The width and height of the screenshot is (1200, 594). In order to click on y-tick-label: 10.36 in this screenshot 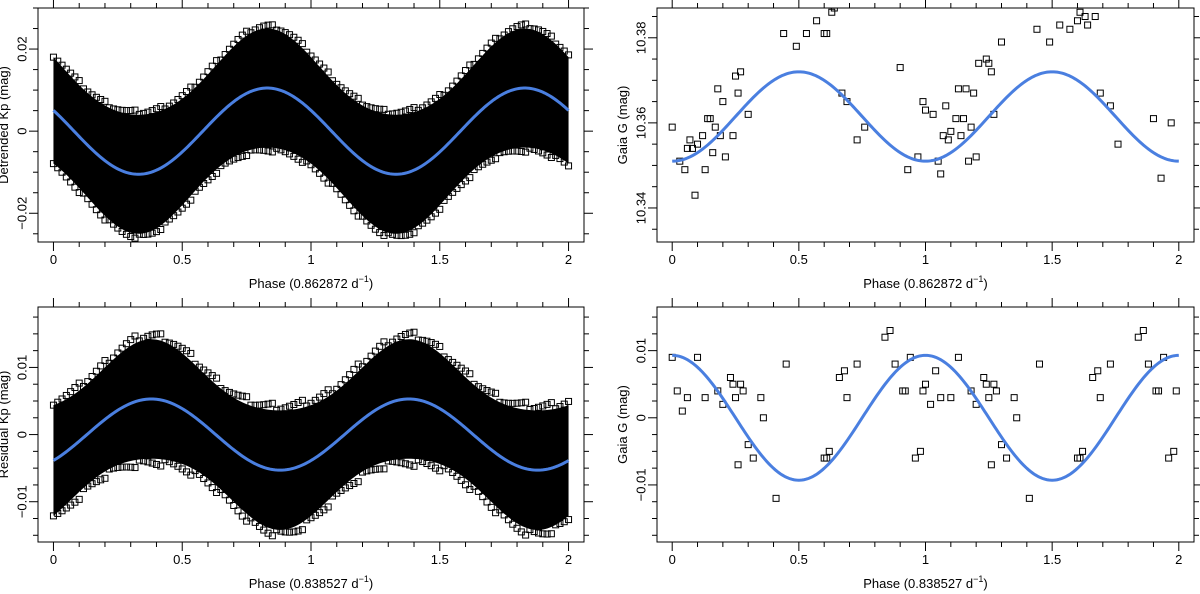, I will do `click(640, 123)`.